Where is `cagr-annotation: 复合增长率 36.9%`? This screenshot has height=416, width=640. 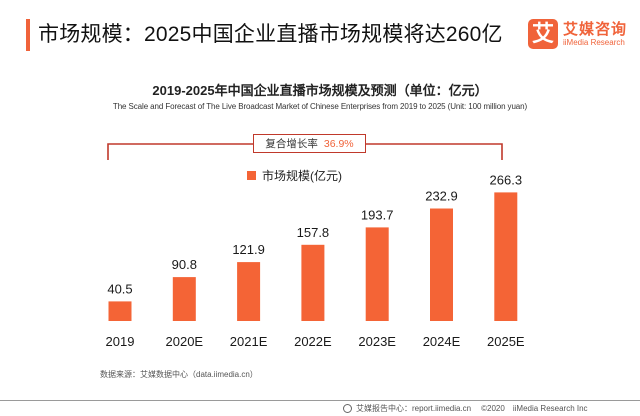 cagr-annotation: 复合增长率 36.9% is located at coordinates (309, 143).